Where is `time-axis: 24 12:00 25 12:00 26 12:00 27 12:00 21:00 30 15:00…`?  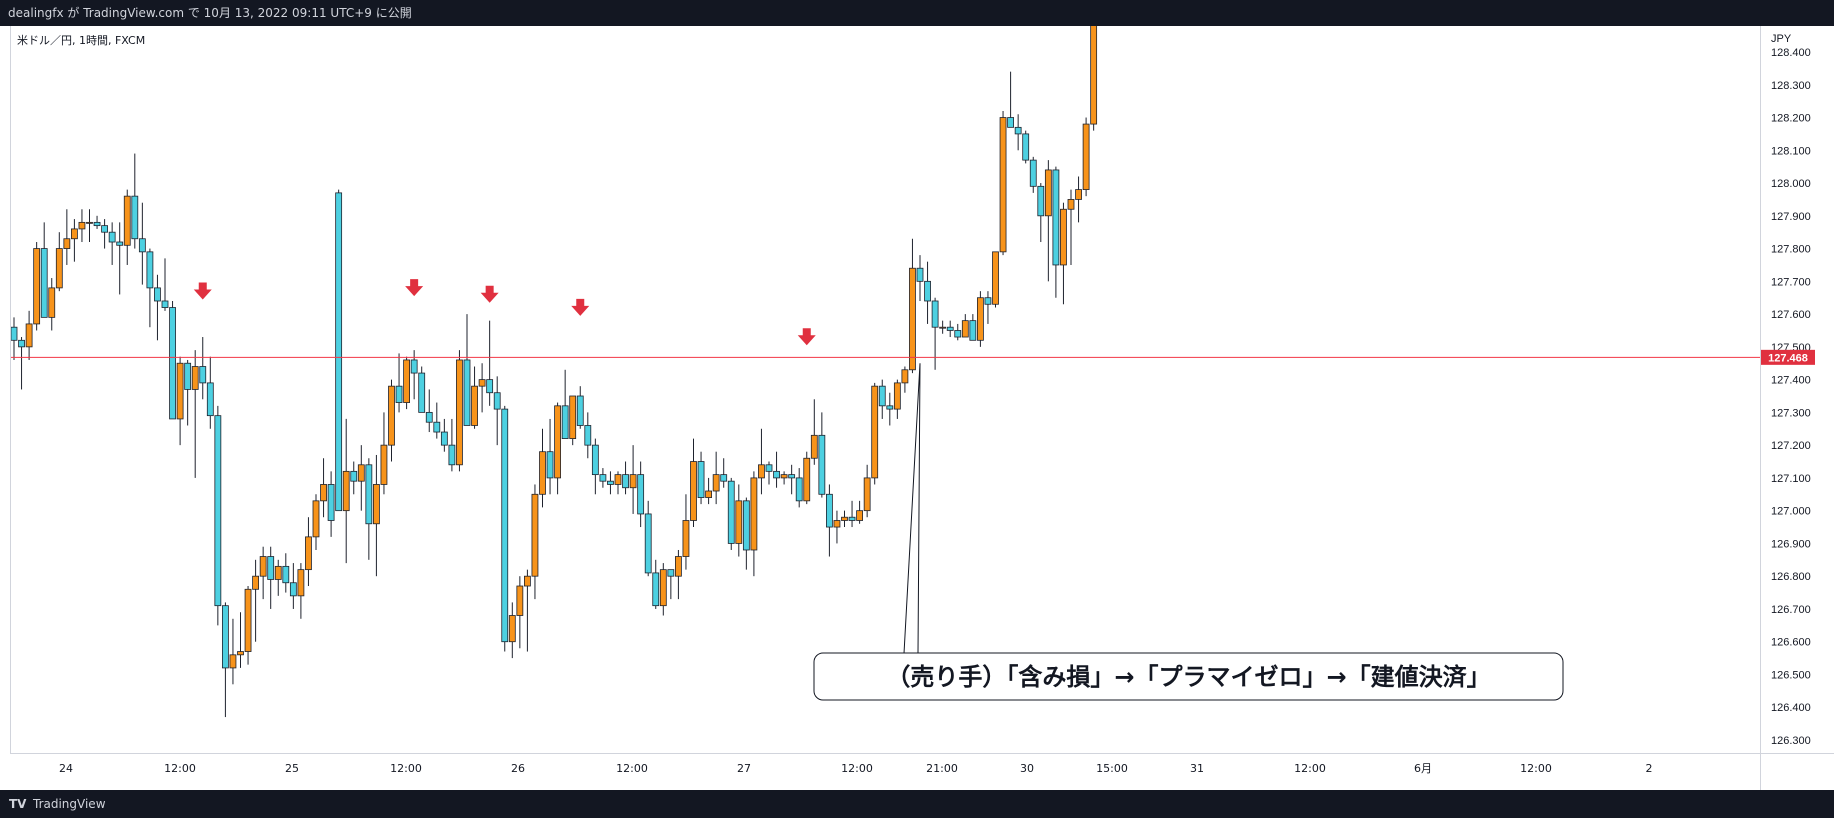 time-axis: 24 12:00 25 12:00 26 12:00 27 12:00 21:00 30 15:00… is located at coordinates (856, 768).